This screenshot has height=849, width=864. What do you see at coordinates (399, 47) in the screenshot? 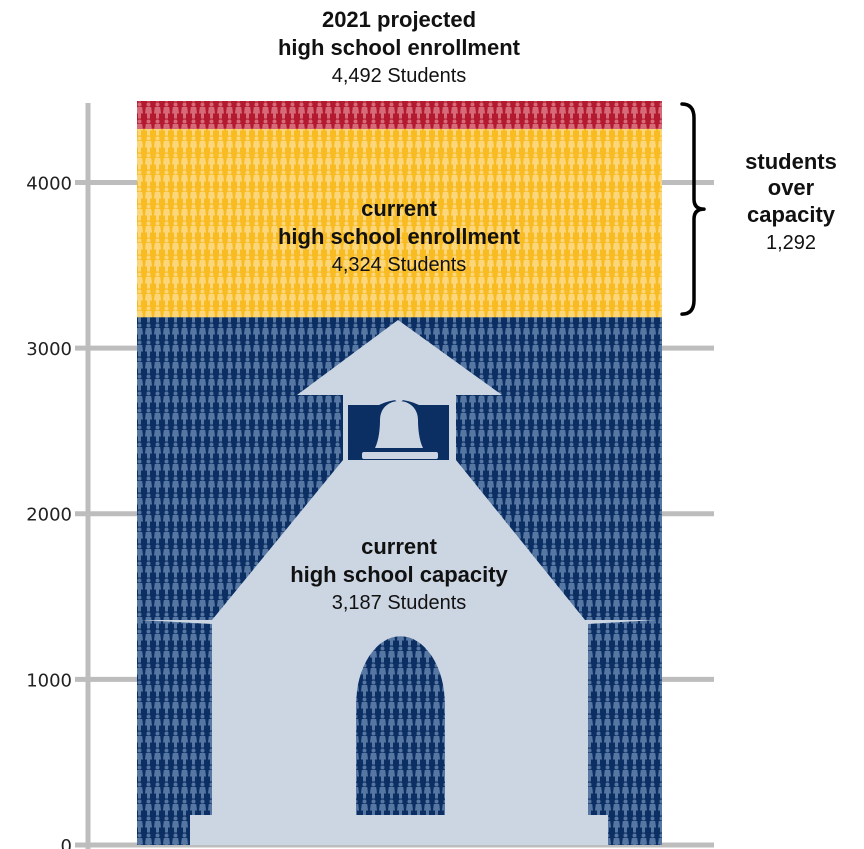
I see `projected-title-line2: high school enrollment` at bounding box center [399, 47].